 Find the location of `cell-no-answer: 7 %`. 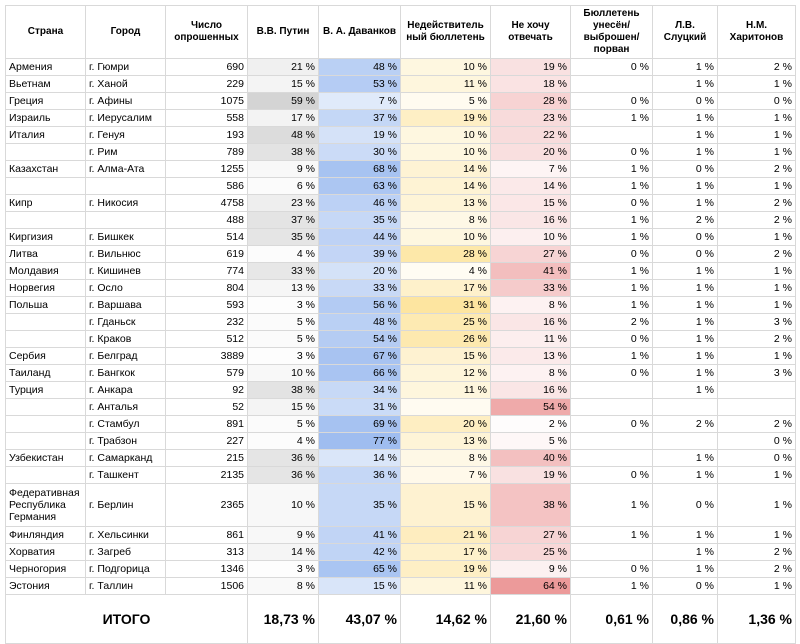

cell-no-answer: 7 % is located at coordinates (530, 169).